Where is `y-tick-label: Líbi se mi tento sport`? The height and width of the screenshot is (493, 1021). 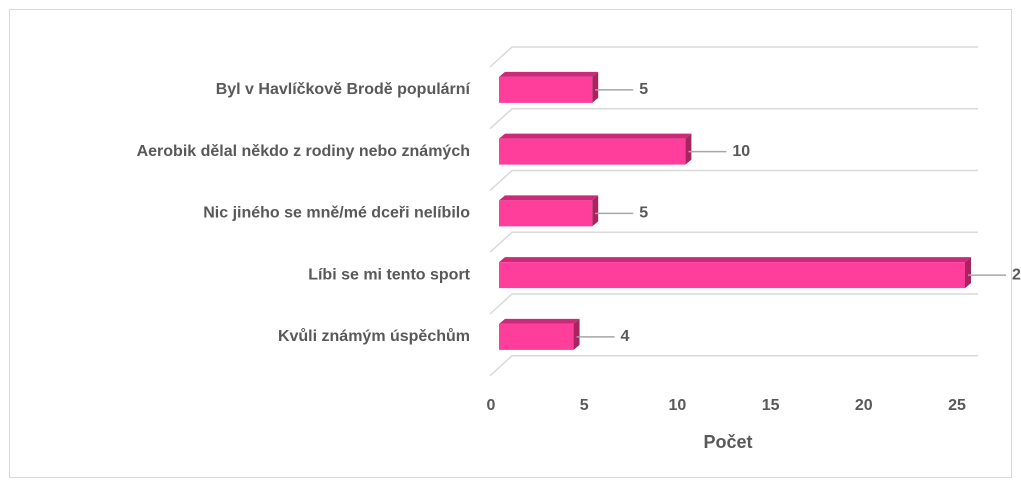 y-tick-label: Líbi se mi tento sport is located at coordinates (389, 274).